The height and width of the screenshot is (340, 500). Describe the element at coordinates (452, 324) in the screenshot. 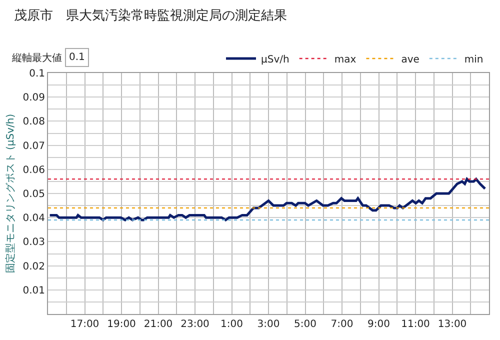

I see `x-tick-label: 13:00` at that location.